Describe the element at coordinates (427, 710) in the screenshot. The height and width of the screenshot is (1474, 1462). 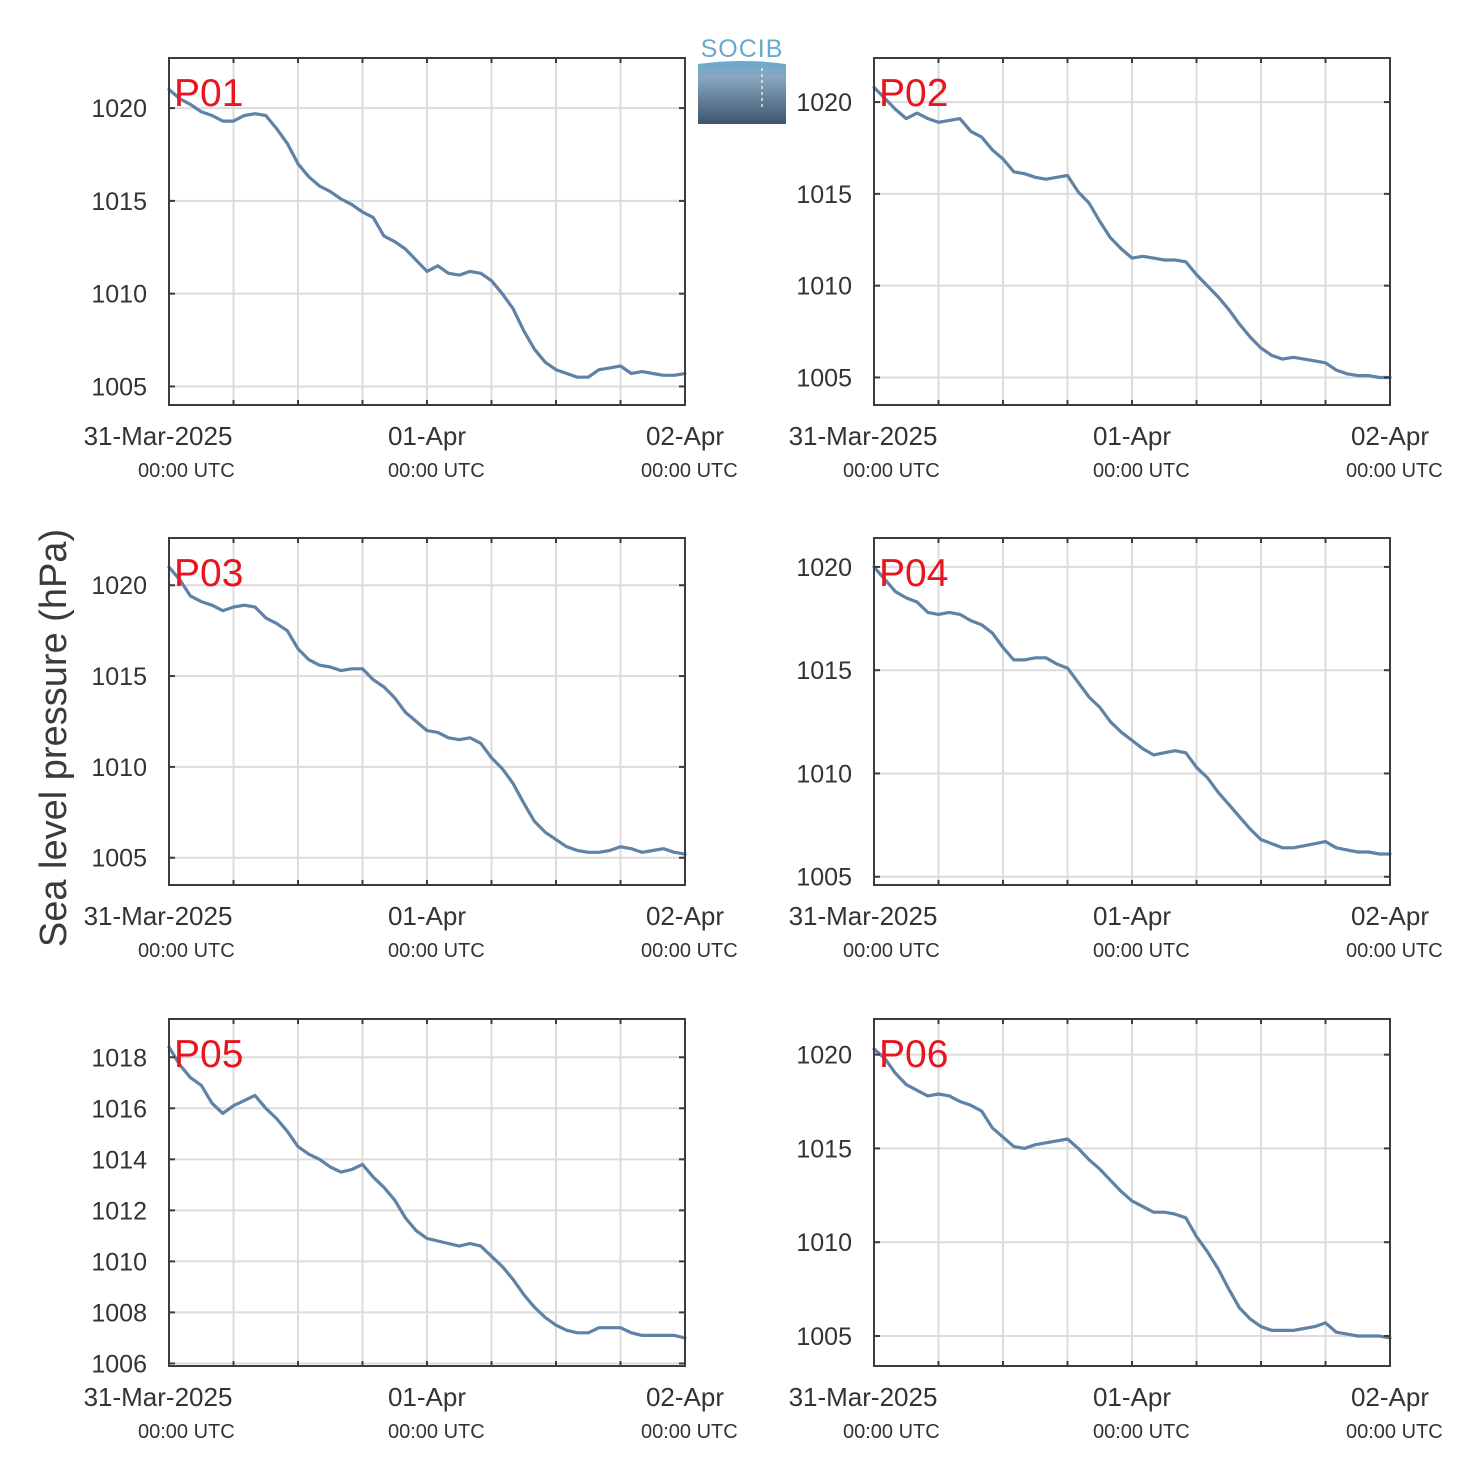
I see `series-line-p03` at that location.